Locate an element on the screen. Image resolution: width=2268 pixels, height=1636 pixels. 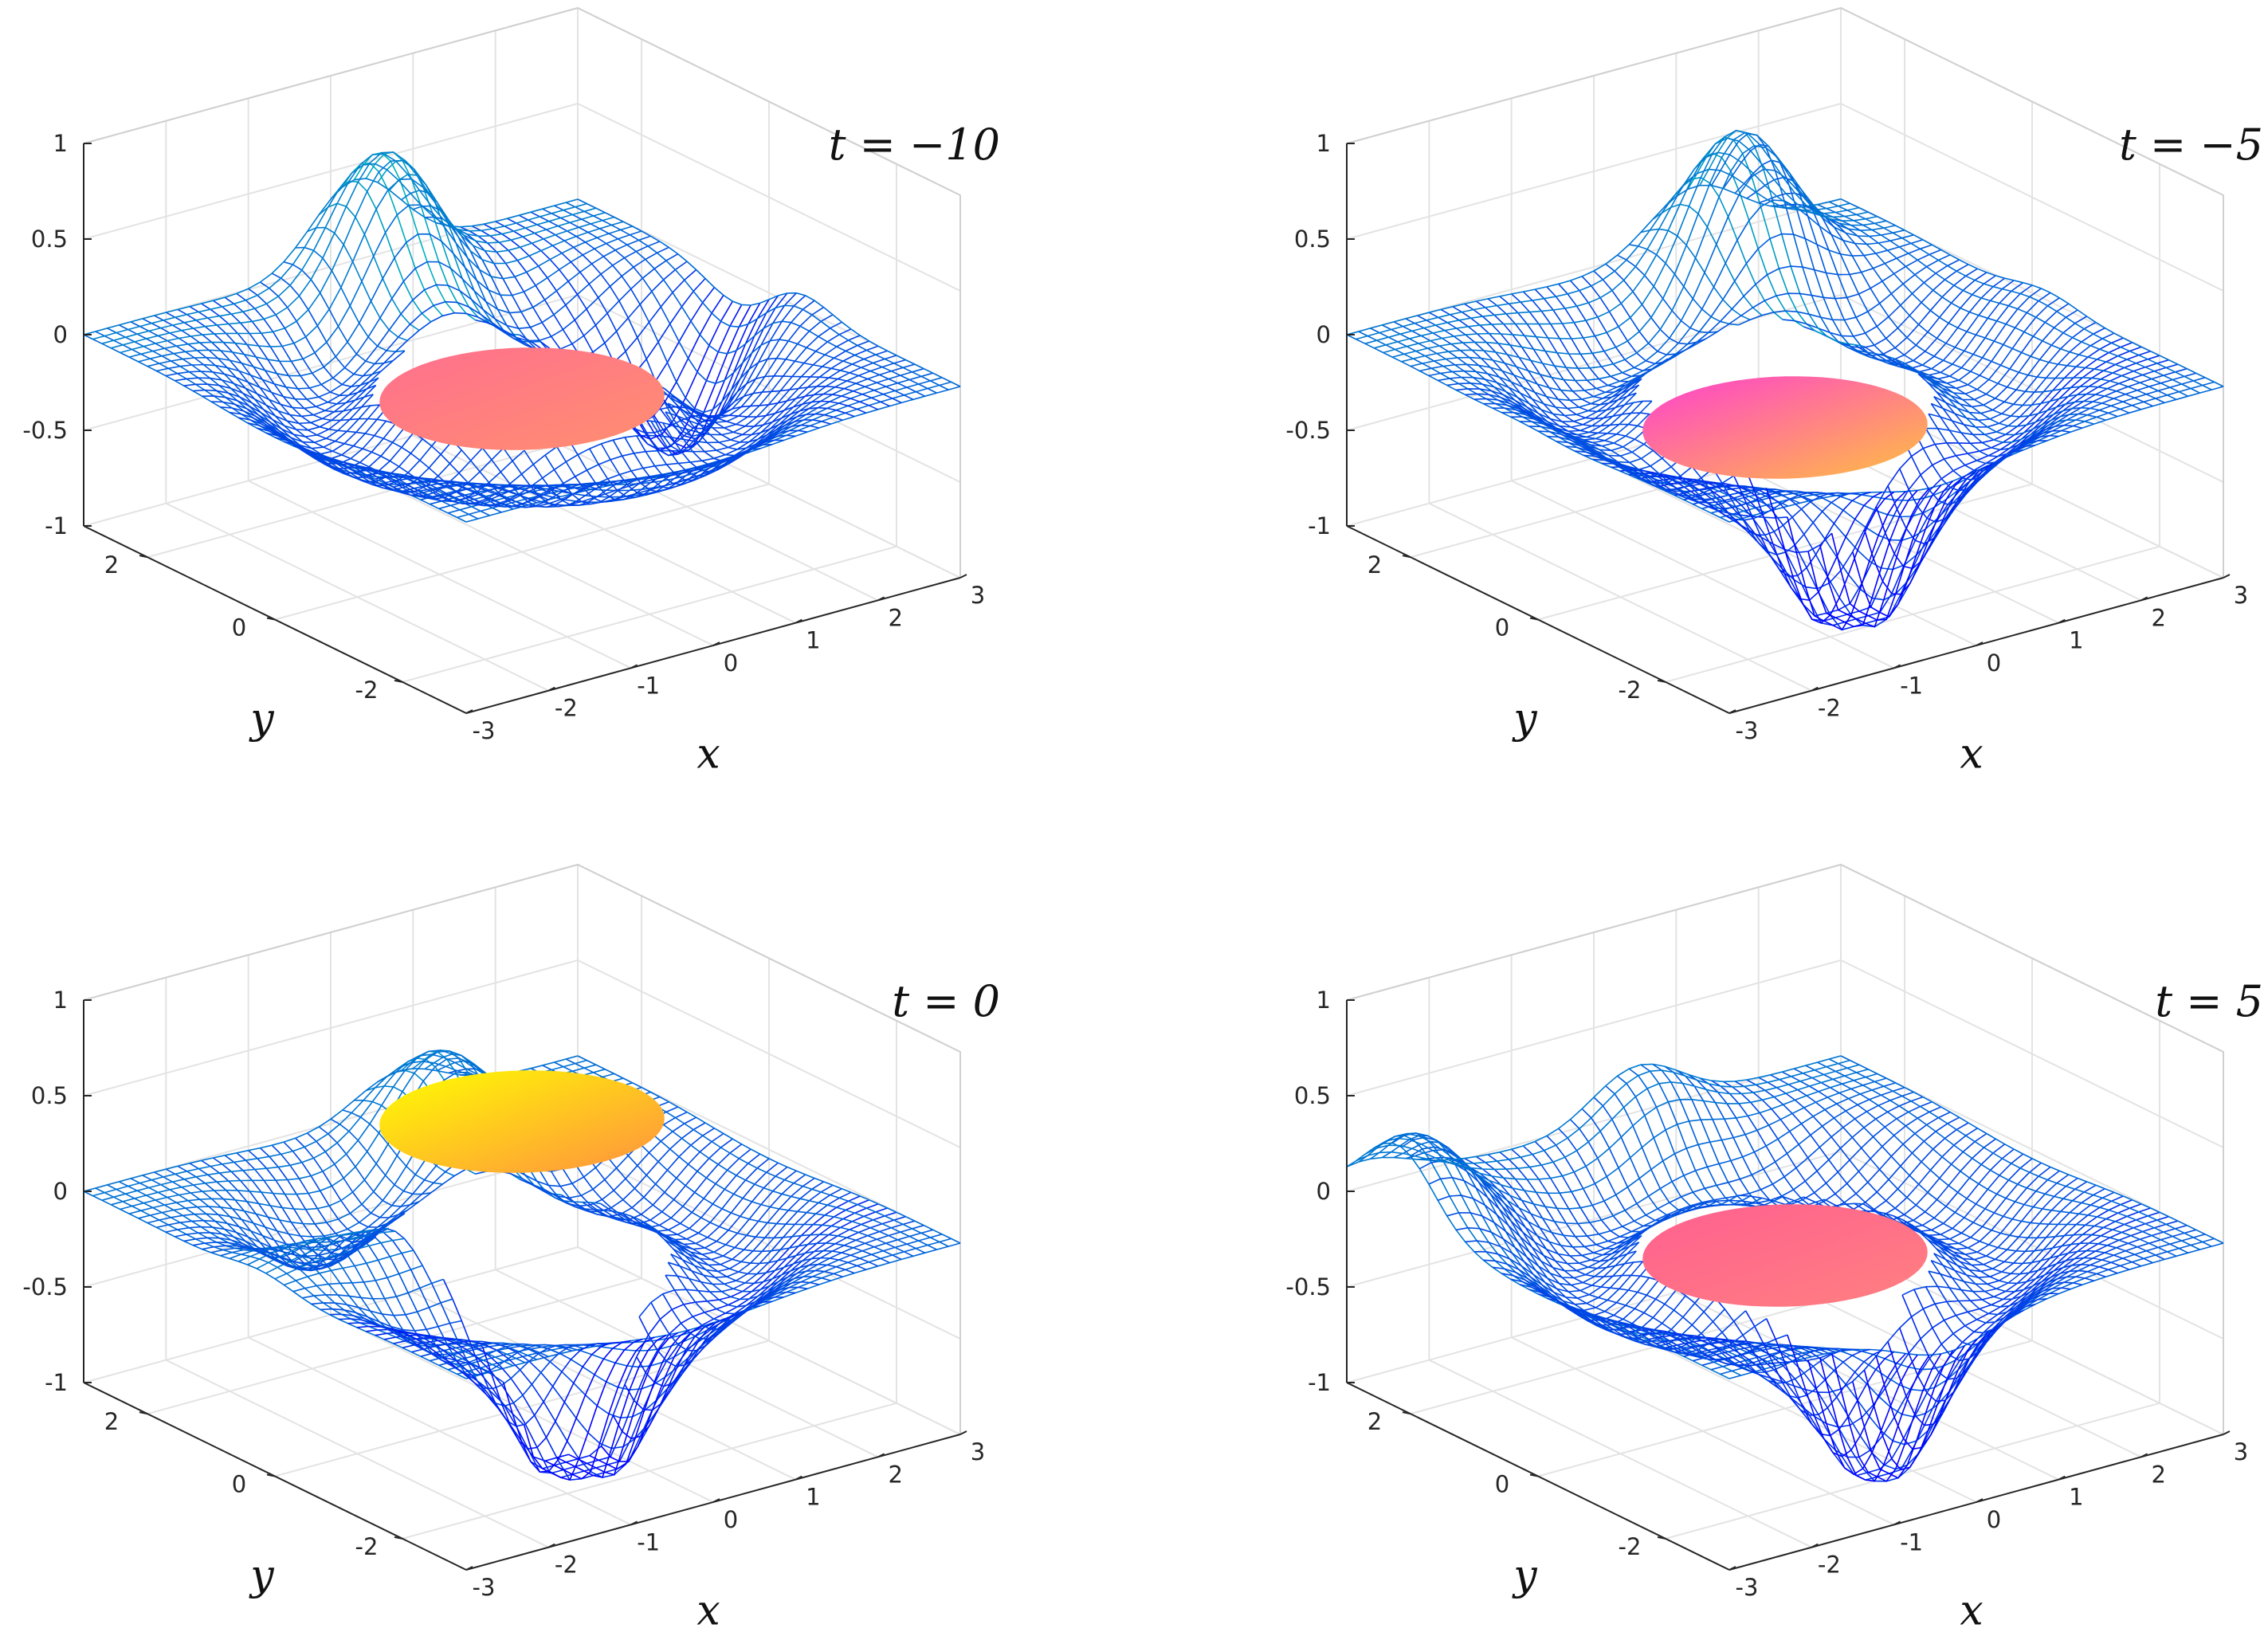
box-back-edges is located at coordinates (1785, 292).